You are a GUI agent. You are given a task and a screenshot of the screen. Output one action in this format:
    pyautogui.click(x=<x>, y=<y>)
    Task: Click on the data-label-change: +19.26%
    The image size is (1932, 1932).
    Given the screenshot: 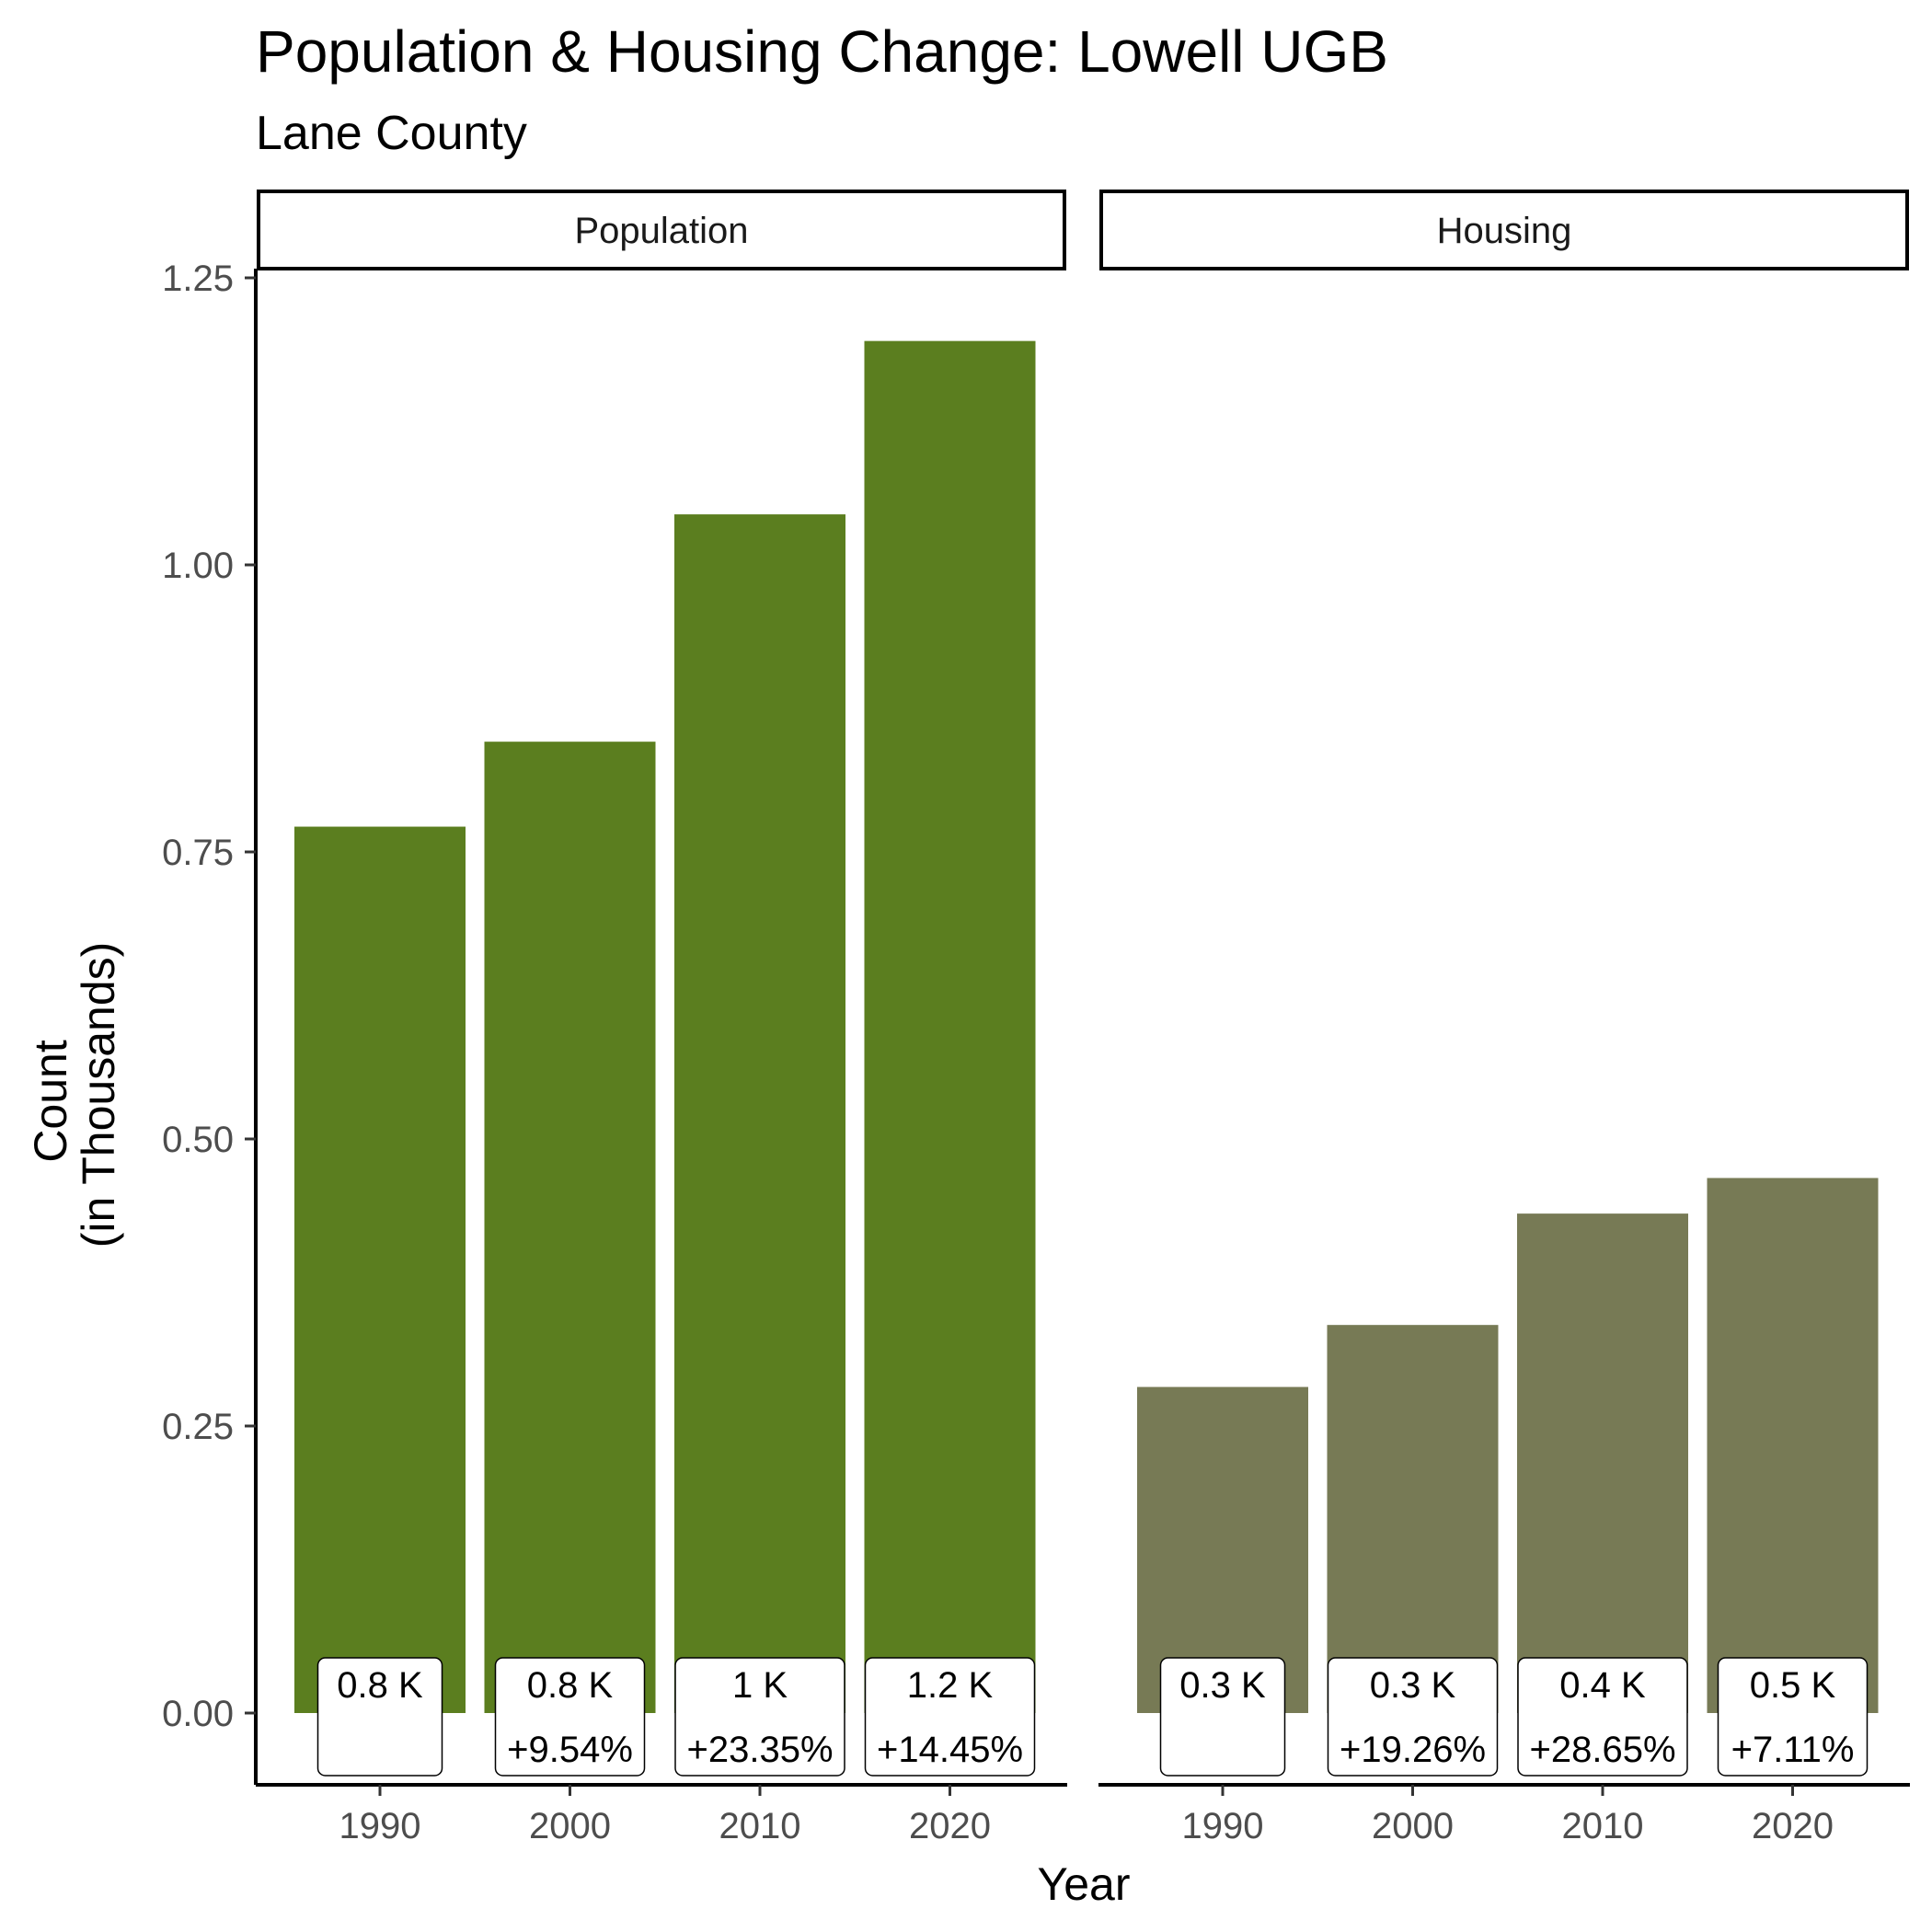 What is the action you would take?
    pyautogui.click(x=1413, y=1750)
    